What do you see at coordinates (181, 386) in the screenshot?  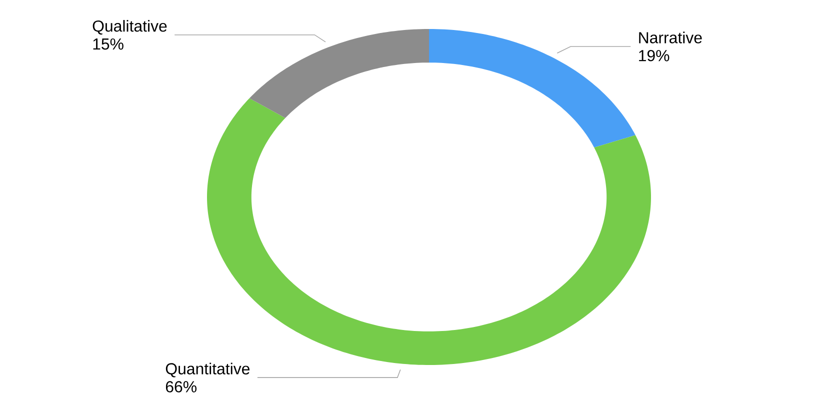 I see `data-label: 66%` at bounding box center [181, 386].